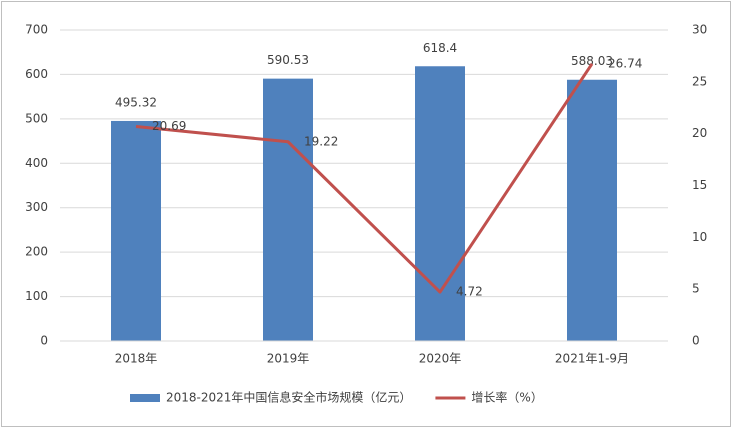 This screenshot has width=732, height=428. What do you see at coordinates (699, 81) in the screenshot?
I see `y2-tick-label: 25` at bounding box center [699, 81].